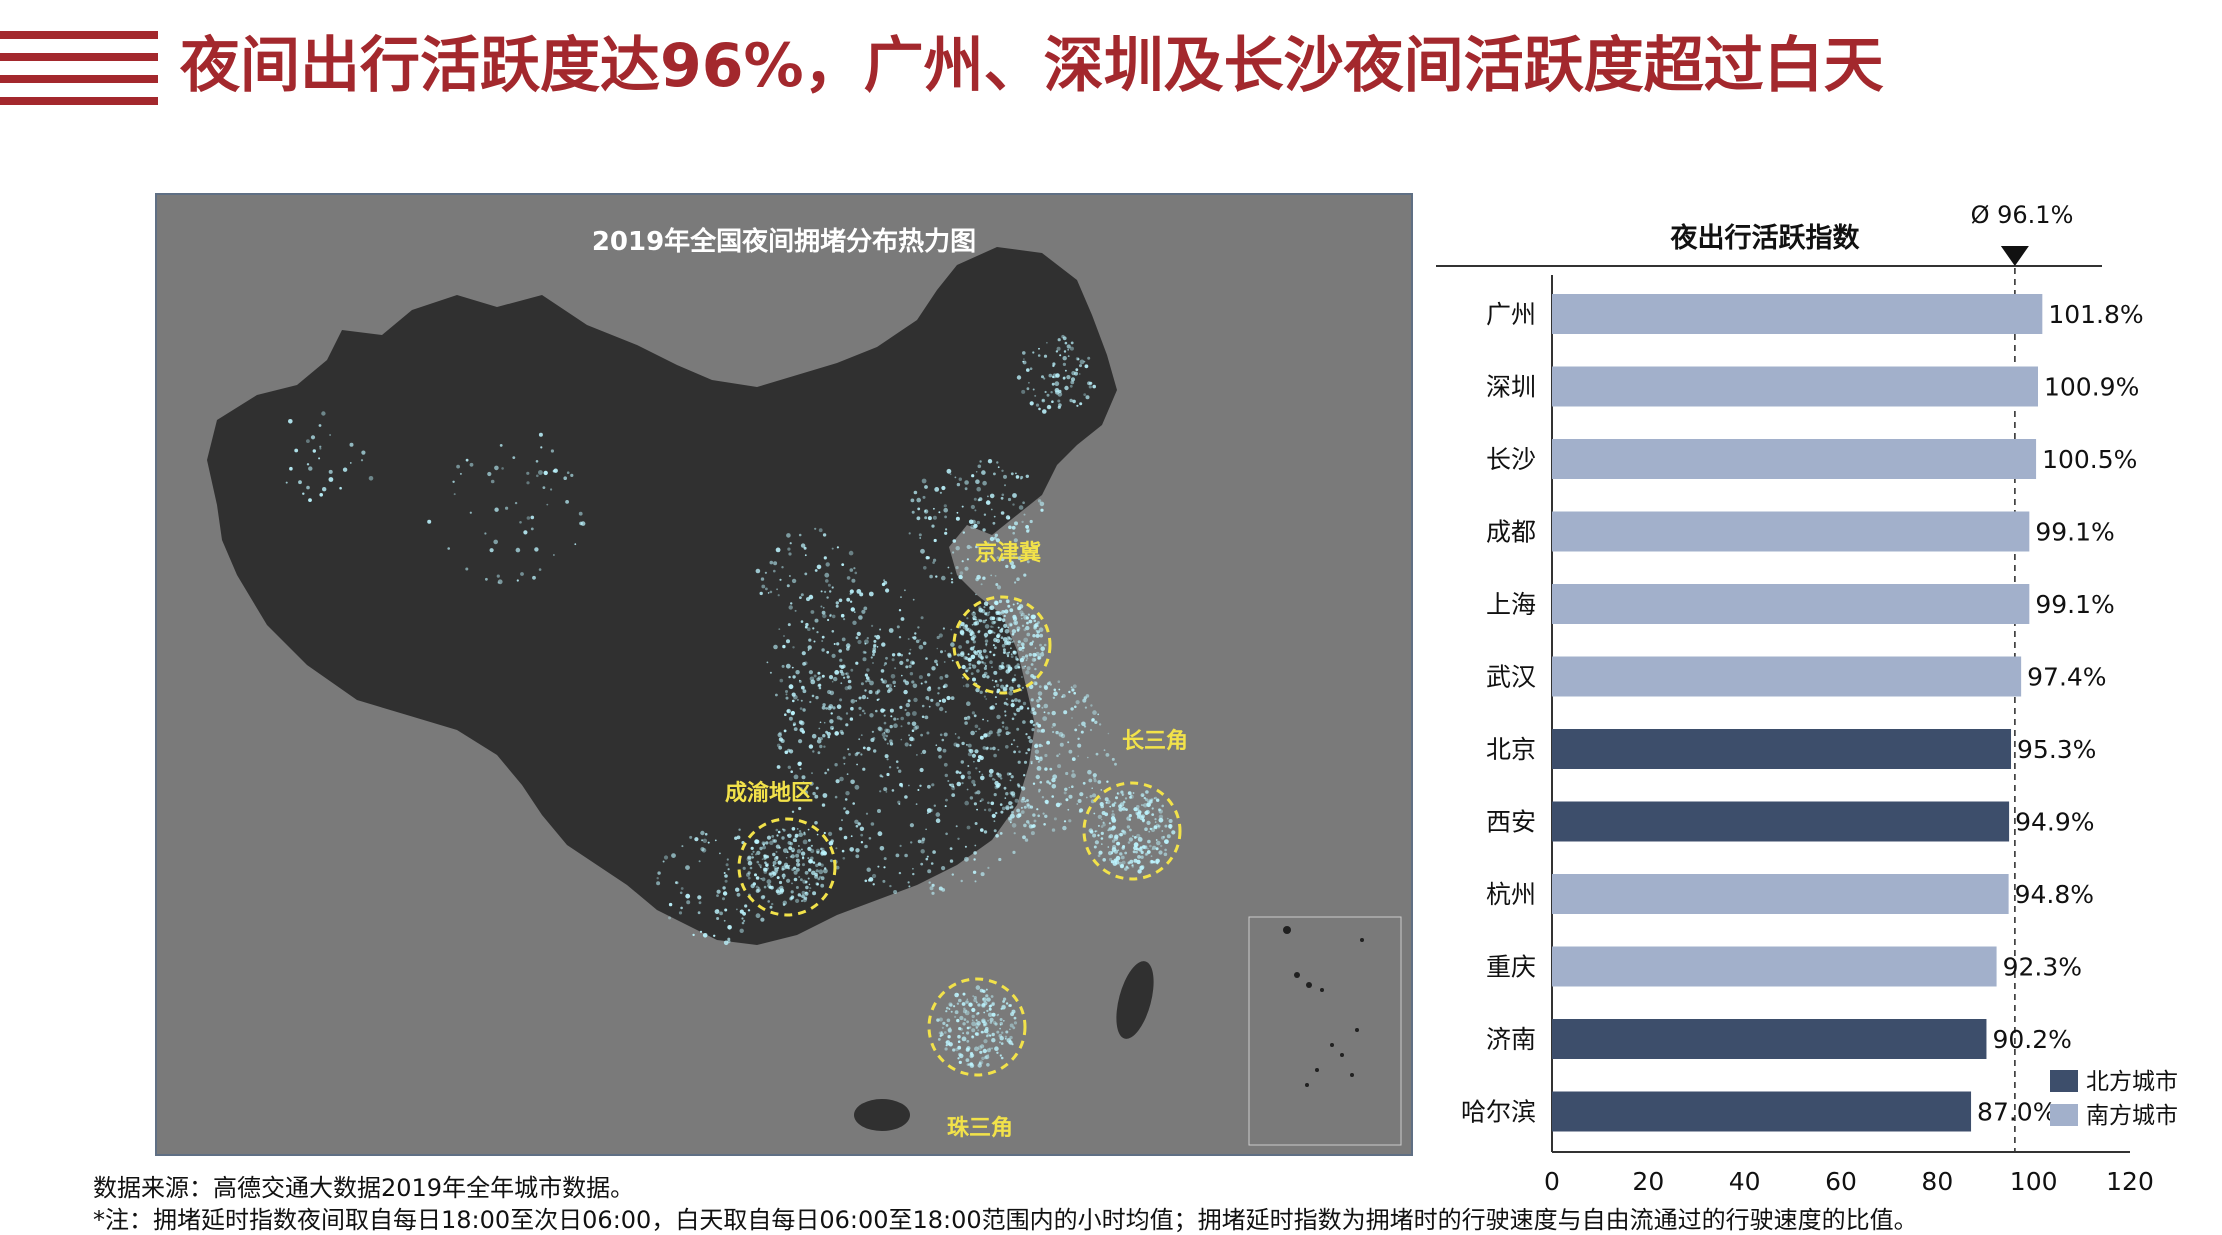 This screenshot has width=2222, height=1235. I want to click on taiwan-island, so click(1135, 1000).